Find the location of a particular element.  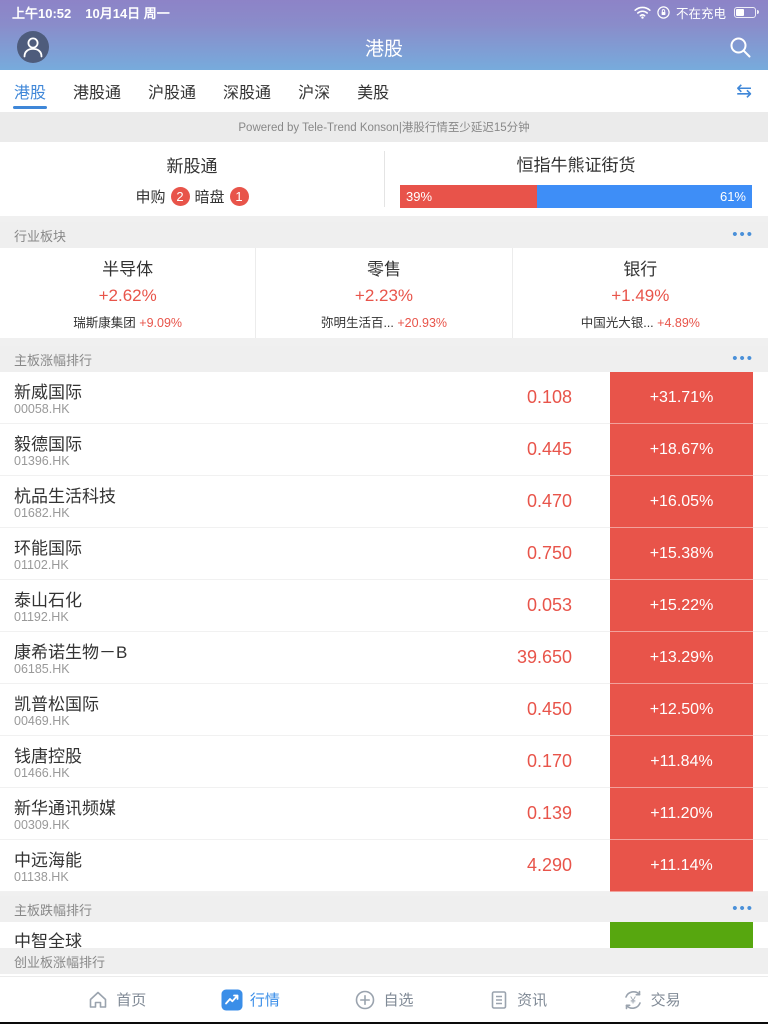

gem-gainers-header: 创业板涨幅排行 is located at coordinates (384, 961).